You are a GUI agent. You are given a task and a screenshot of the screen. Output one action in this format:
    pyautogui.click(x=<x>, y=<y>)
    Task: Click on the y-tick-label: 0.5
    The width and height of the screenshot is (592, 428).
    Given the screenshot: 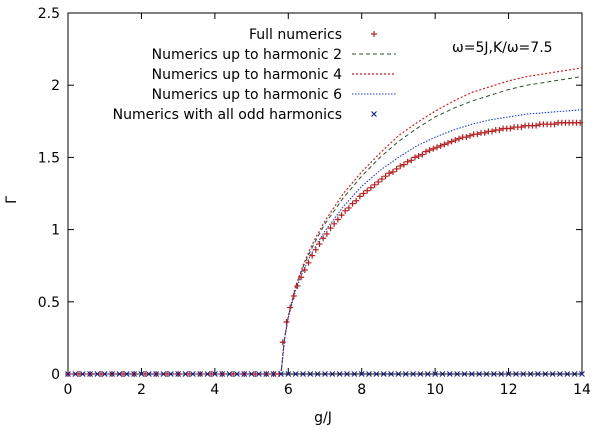 What is the action you would take?
    pyautogui.click(x=49, y=303)
    